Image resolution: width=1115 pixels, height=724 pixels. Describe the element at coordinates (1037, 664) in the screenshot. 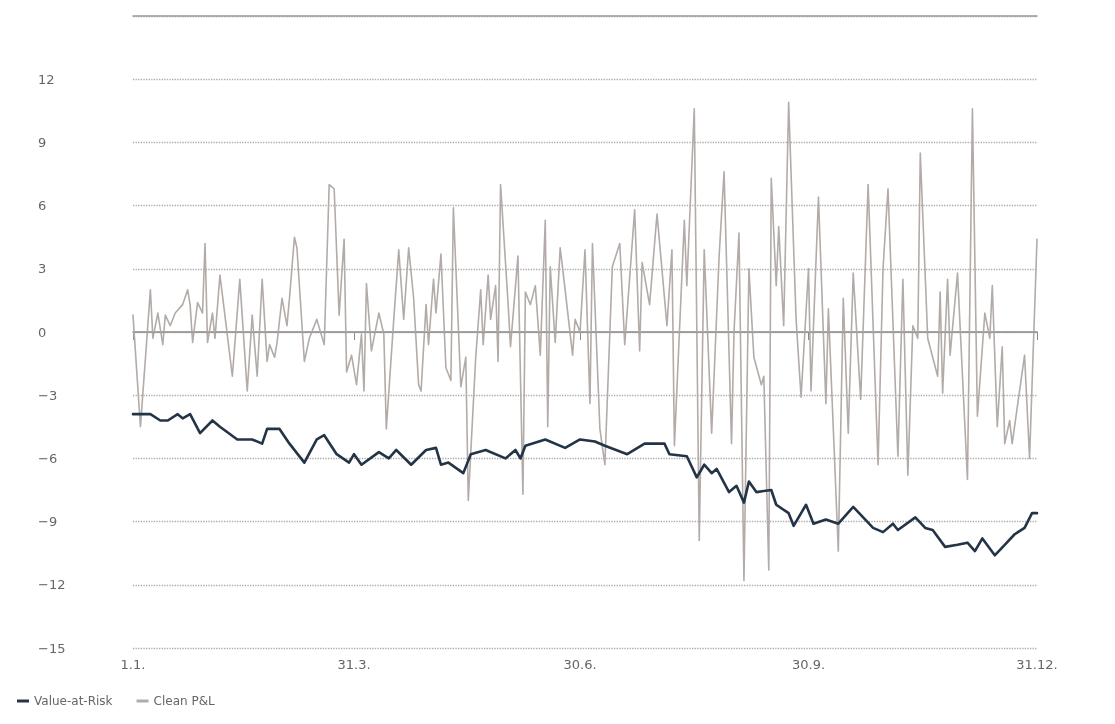

I see `x-tick-label: 31.12.` at that location.